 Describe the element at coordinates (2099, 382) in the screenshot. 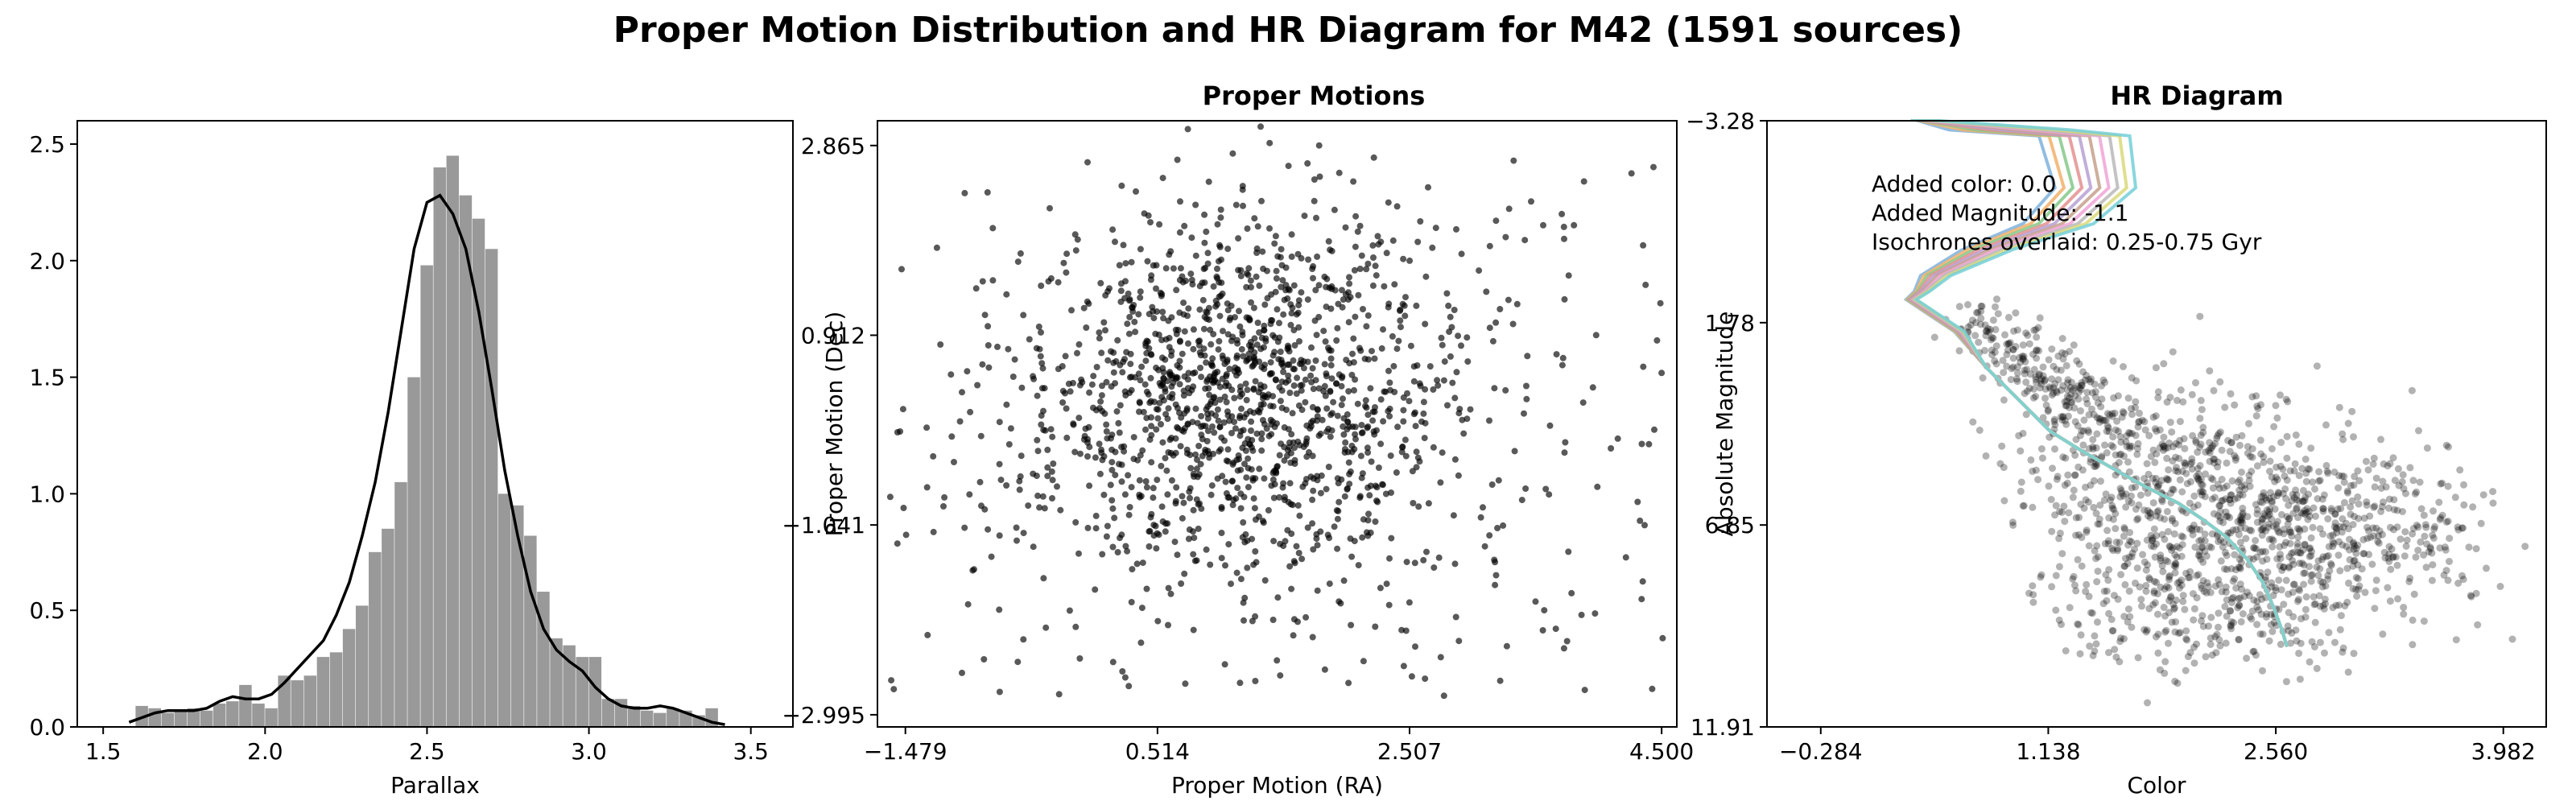

I see `isochrone-line` at that location.